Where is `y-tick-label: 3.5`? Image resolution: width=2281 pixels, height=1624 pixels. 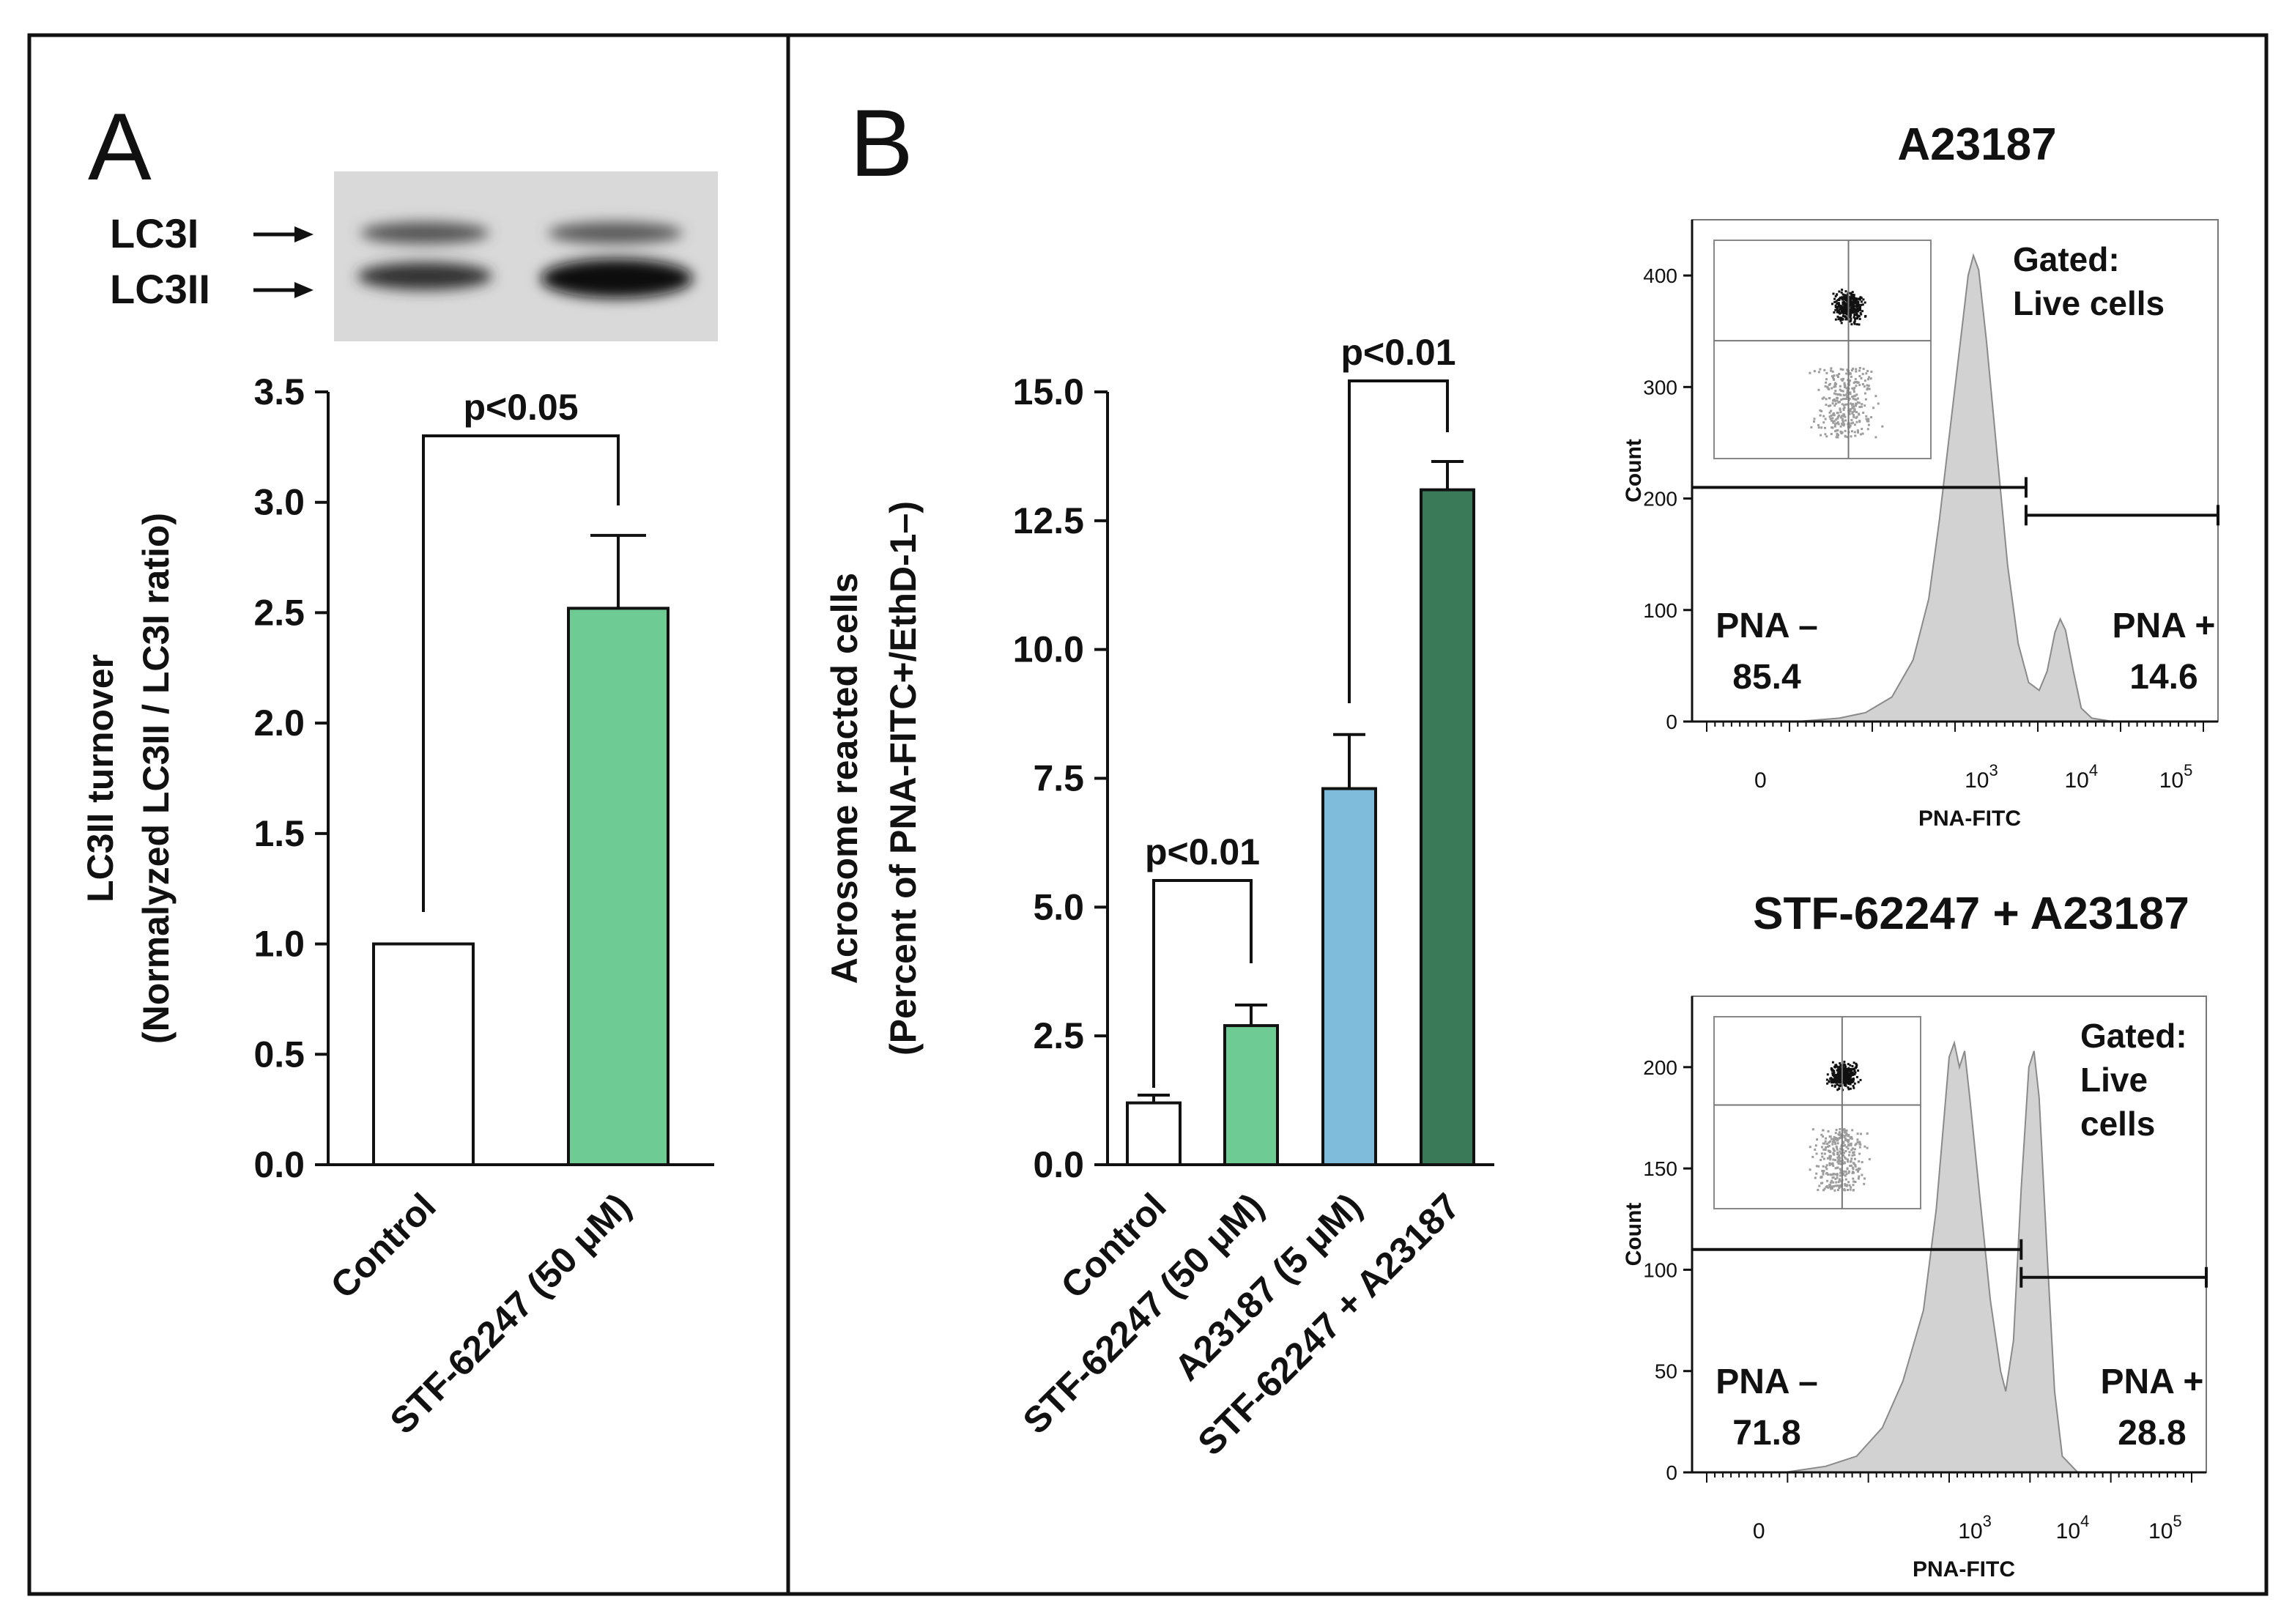 y-tick-label: 3.5 is located at coordinates (279, 391).